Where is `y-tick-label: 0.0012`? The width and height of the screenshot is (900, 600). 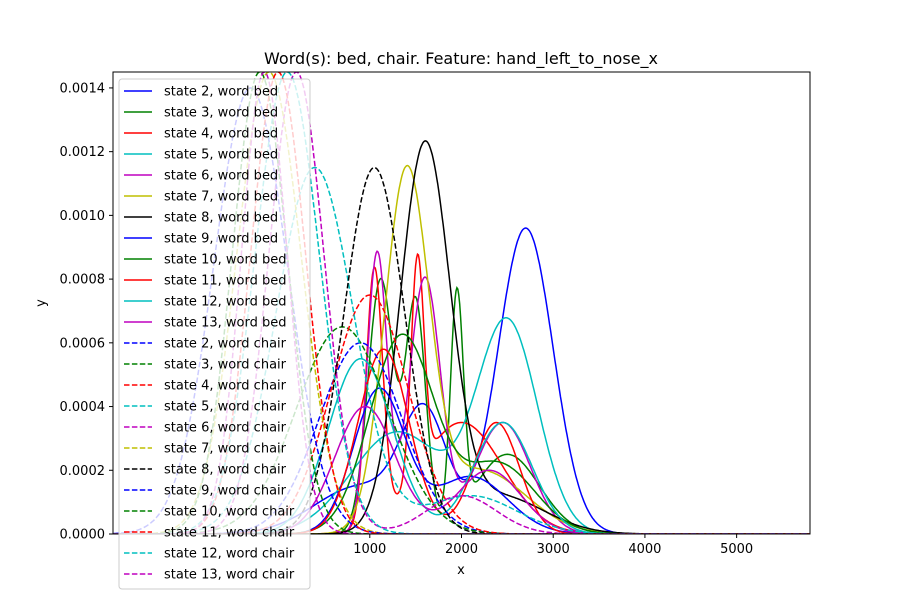 y-tick-label: 0.0012 is located at coordinates (83, 152).